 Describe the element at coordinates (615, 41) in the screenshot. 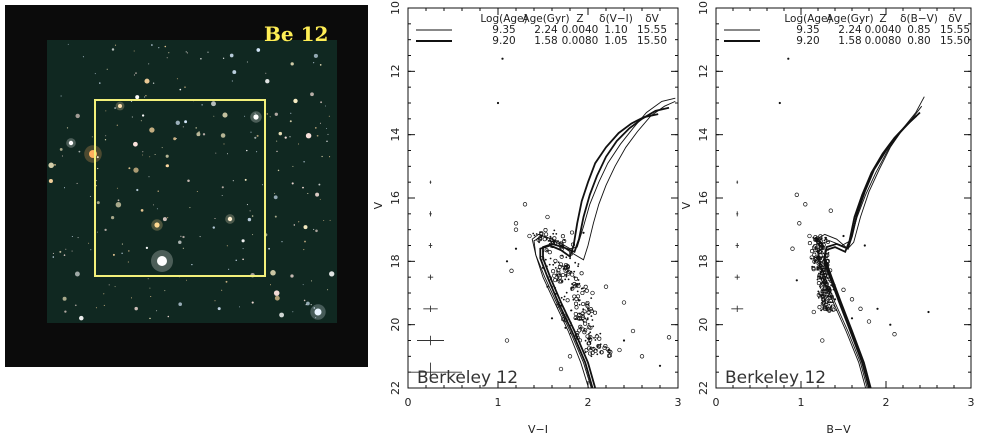

I see `legend-value: 1.05` at that location.